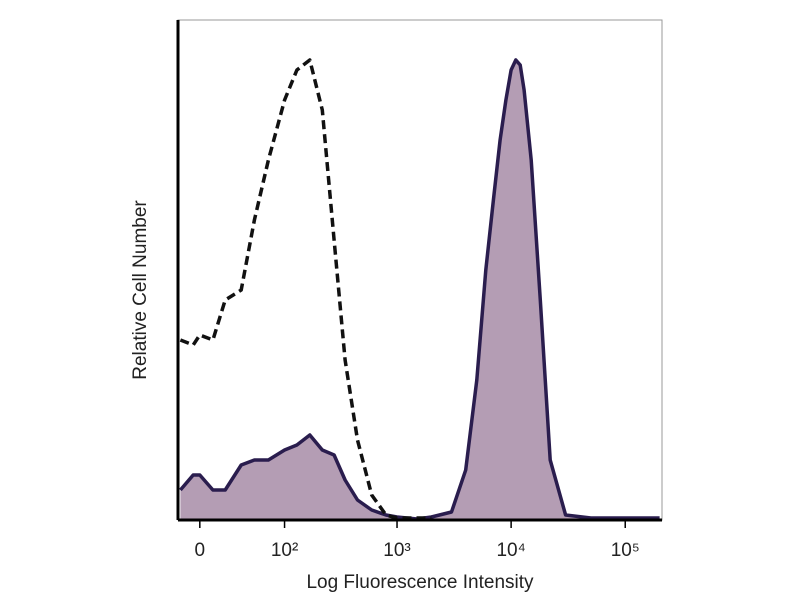  What do you see at coordinates (284, 550) in the screenshot?
I see `x-tick-label: 10²` at bounding box center [284, 550].